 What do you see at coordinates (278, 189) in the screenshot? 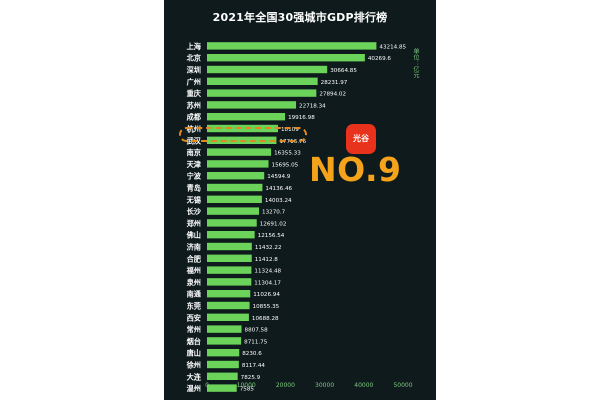
I see `value-label: 14136.46` at bounding box center [278, 189].